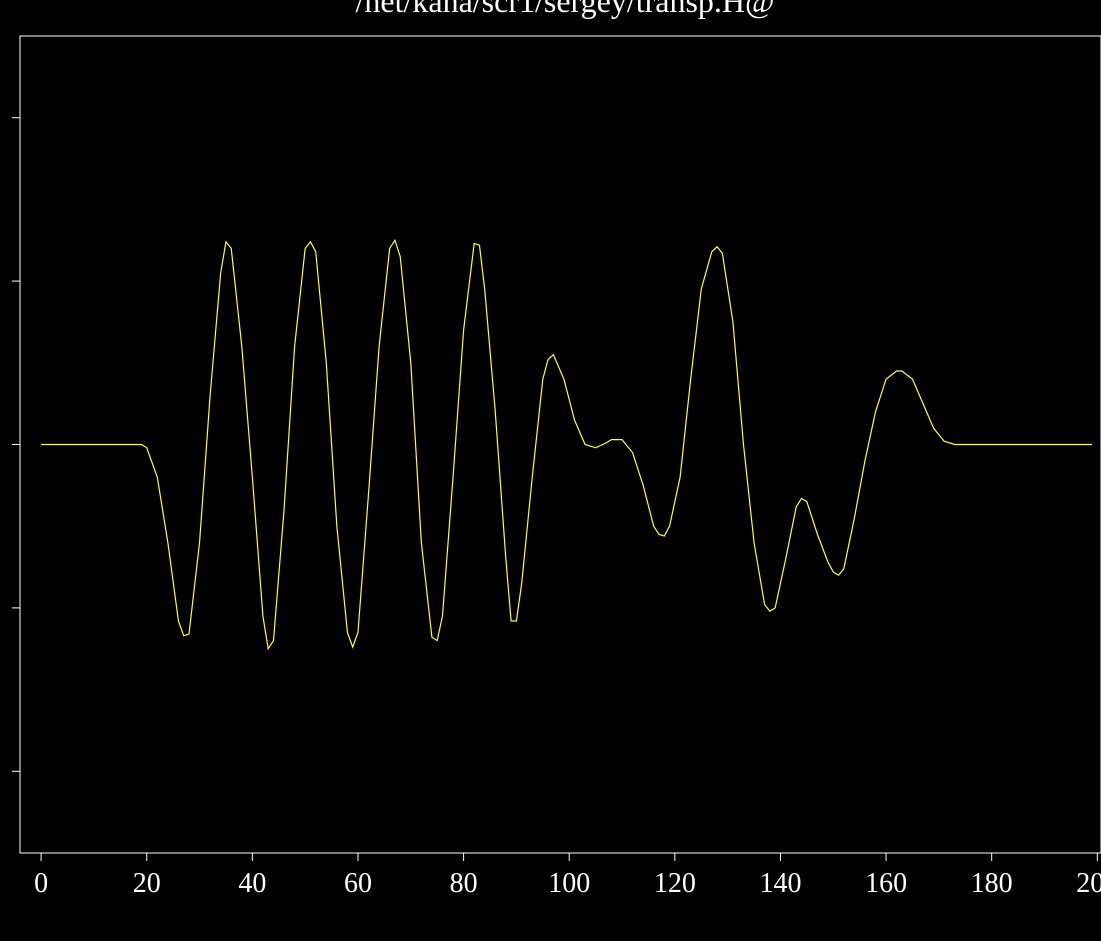  I want to click on x-tick-label: 200, so click(1088, 883).